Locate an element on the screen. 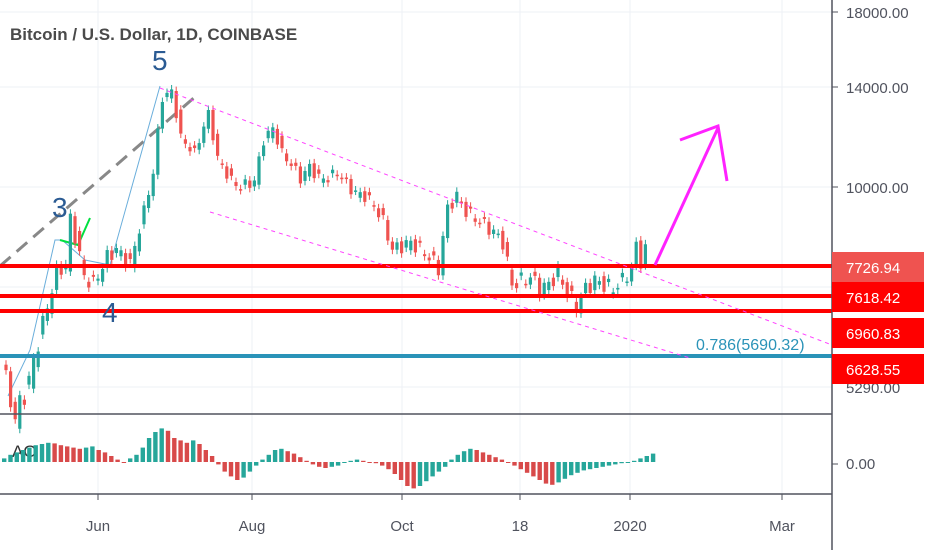 The height and width of the screenshot is (550, 932). wave-label-4: 4 is located at coordinates (110, 312).